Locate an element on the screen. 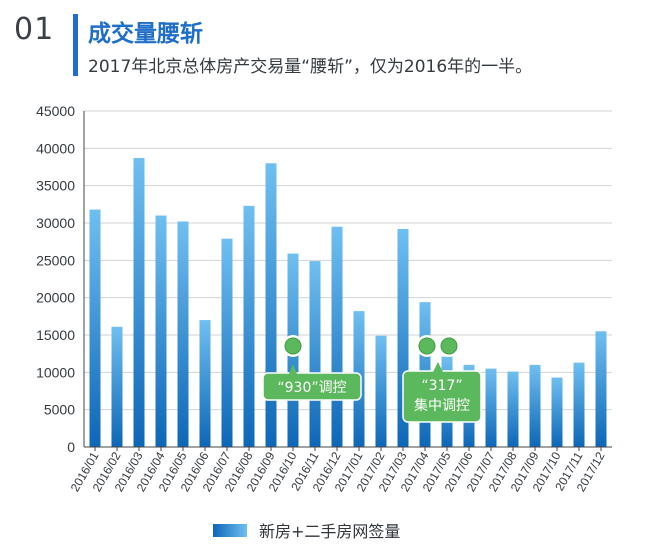 Image resolution: width=646 pixels, height=550 pixels. y-tick-label: 25000 is located at coordinates (55, 260).